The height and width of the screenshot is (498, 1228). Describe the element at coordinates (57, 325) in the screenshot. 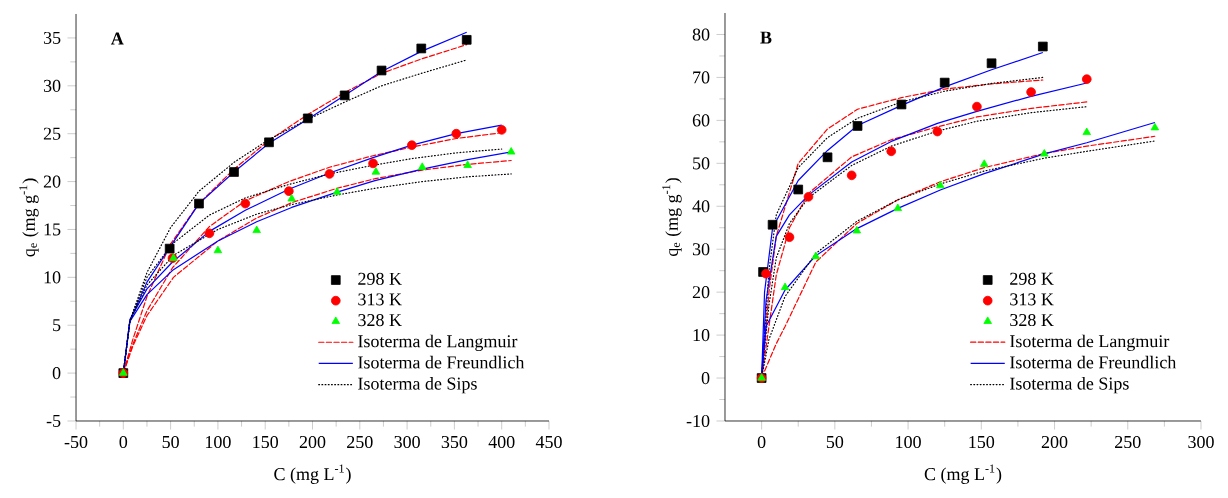

I see `y-tick-label: 5` at that location.